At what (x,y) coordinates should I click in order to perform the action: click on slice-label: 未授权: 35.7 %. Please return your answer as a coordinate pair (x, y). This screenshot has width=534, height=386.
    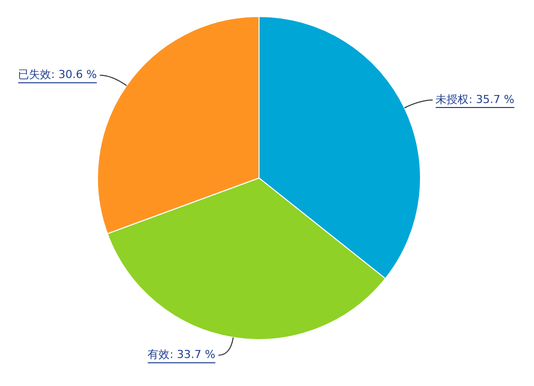
    Looking at the image, I should click on (475, 99).